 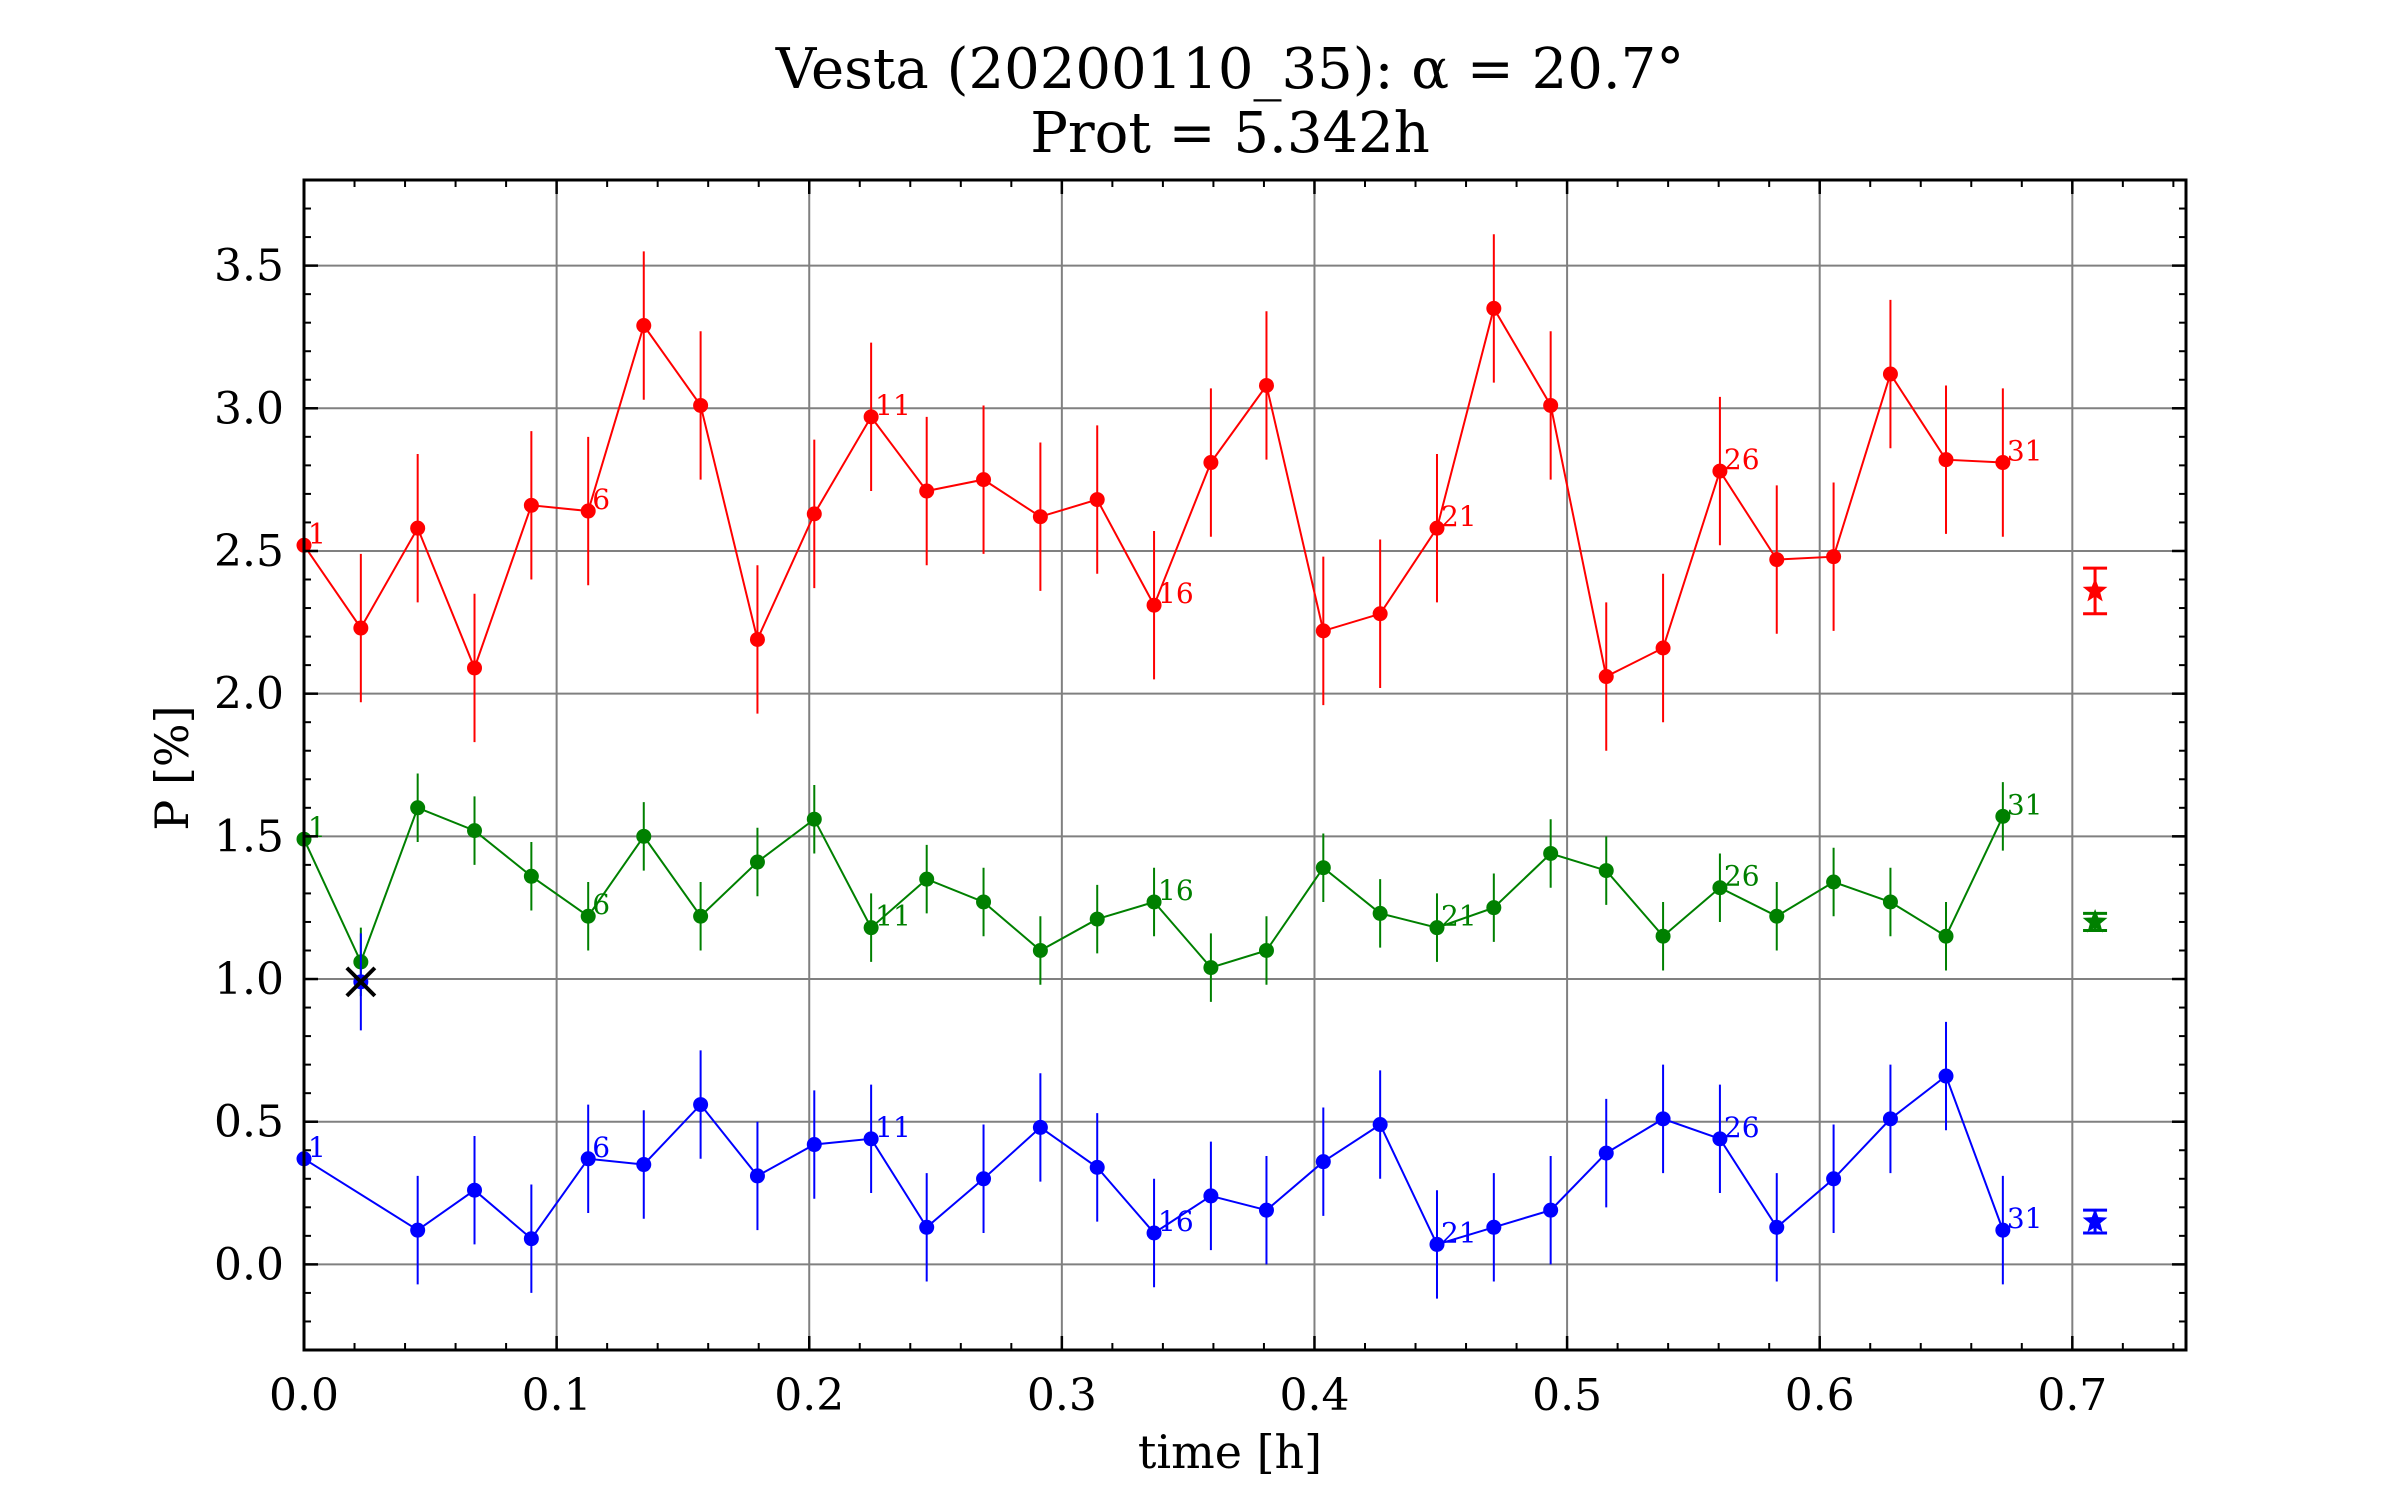 I want to click on x-axis-label: time [h], so click(x=1230, y=1452).